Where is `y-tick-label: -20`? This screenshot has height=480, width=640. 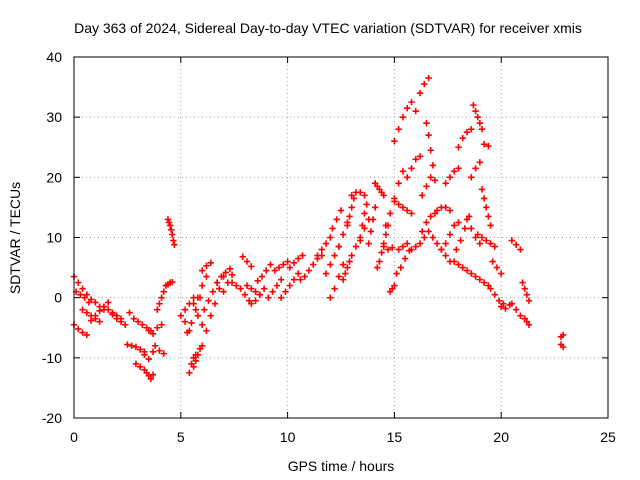
y-tick-label: -20 is located at coordinates (52, 418).